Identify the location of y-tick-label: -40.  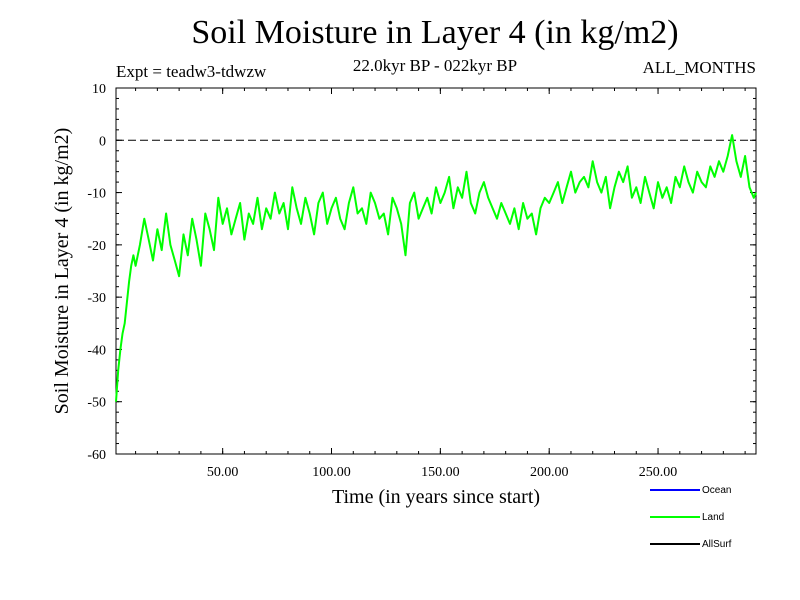
(96, 350).